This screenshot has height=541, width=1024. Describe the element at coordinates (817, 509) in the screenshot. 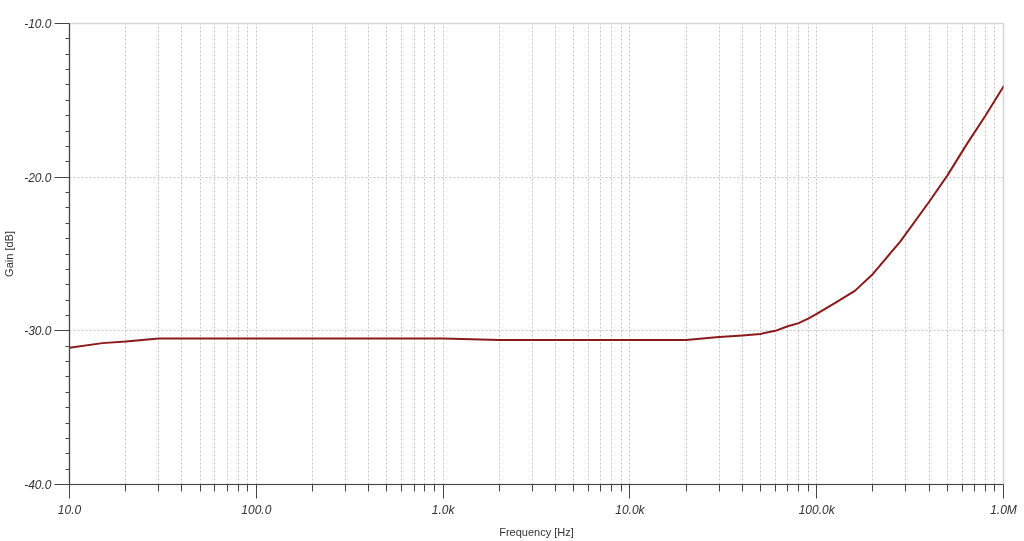

I see `x-tick-label: 100.0k` at that location.